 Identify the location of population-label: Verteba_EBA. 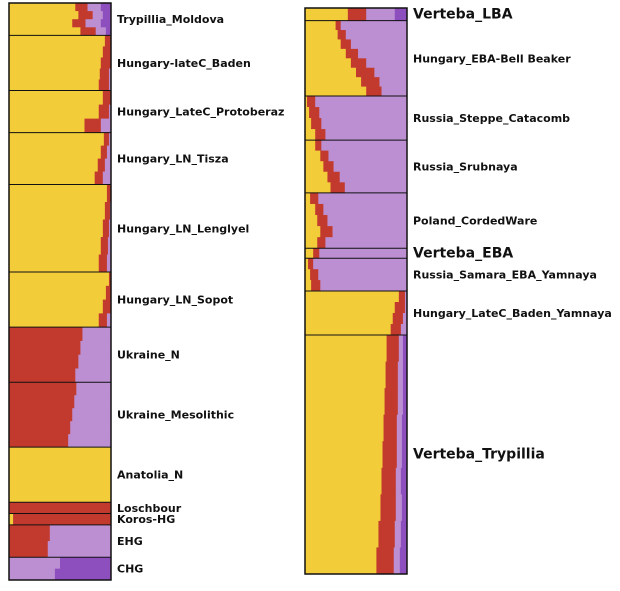
(463, 253).